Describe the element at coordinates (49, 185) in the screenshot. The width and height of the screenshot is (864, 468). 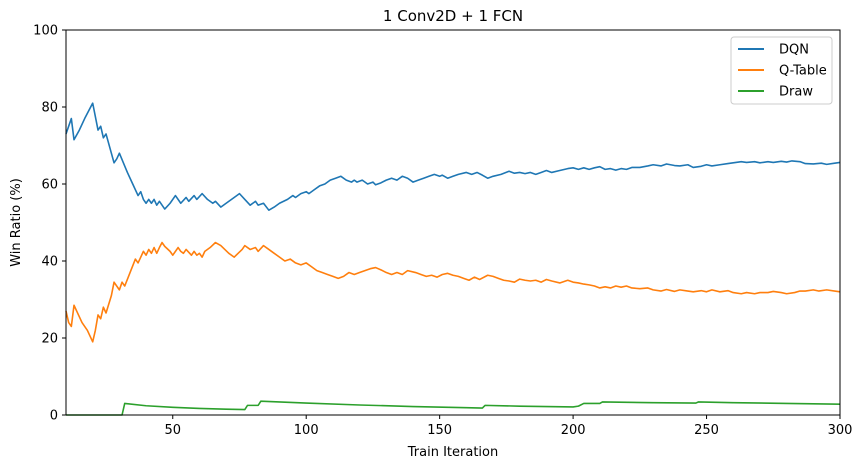
I see `y-tick-label: 60` at that location.